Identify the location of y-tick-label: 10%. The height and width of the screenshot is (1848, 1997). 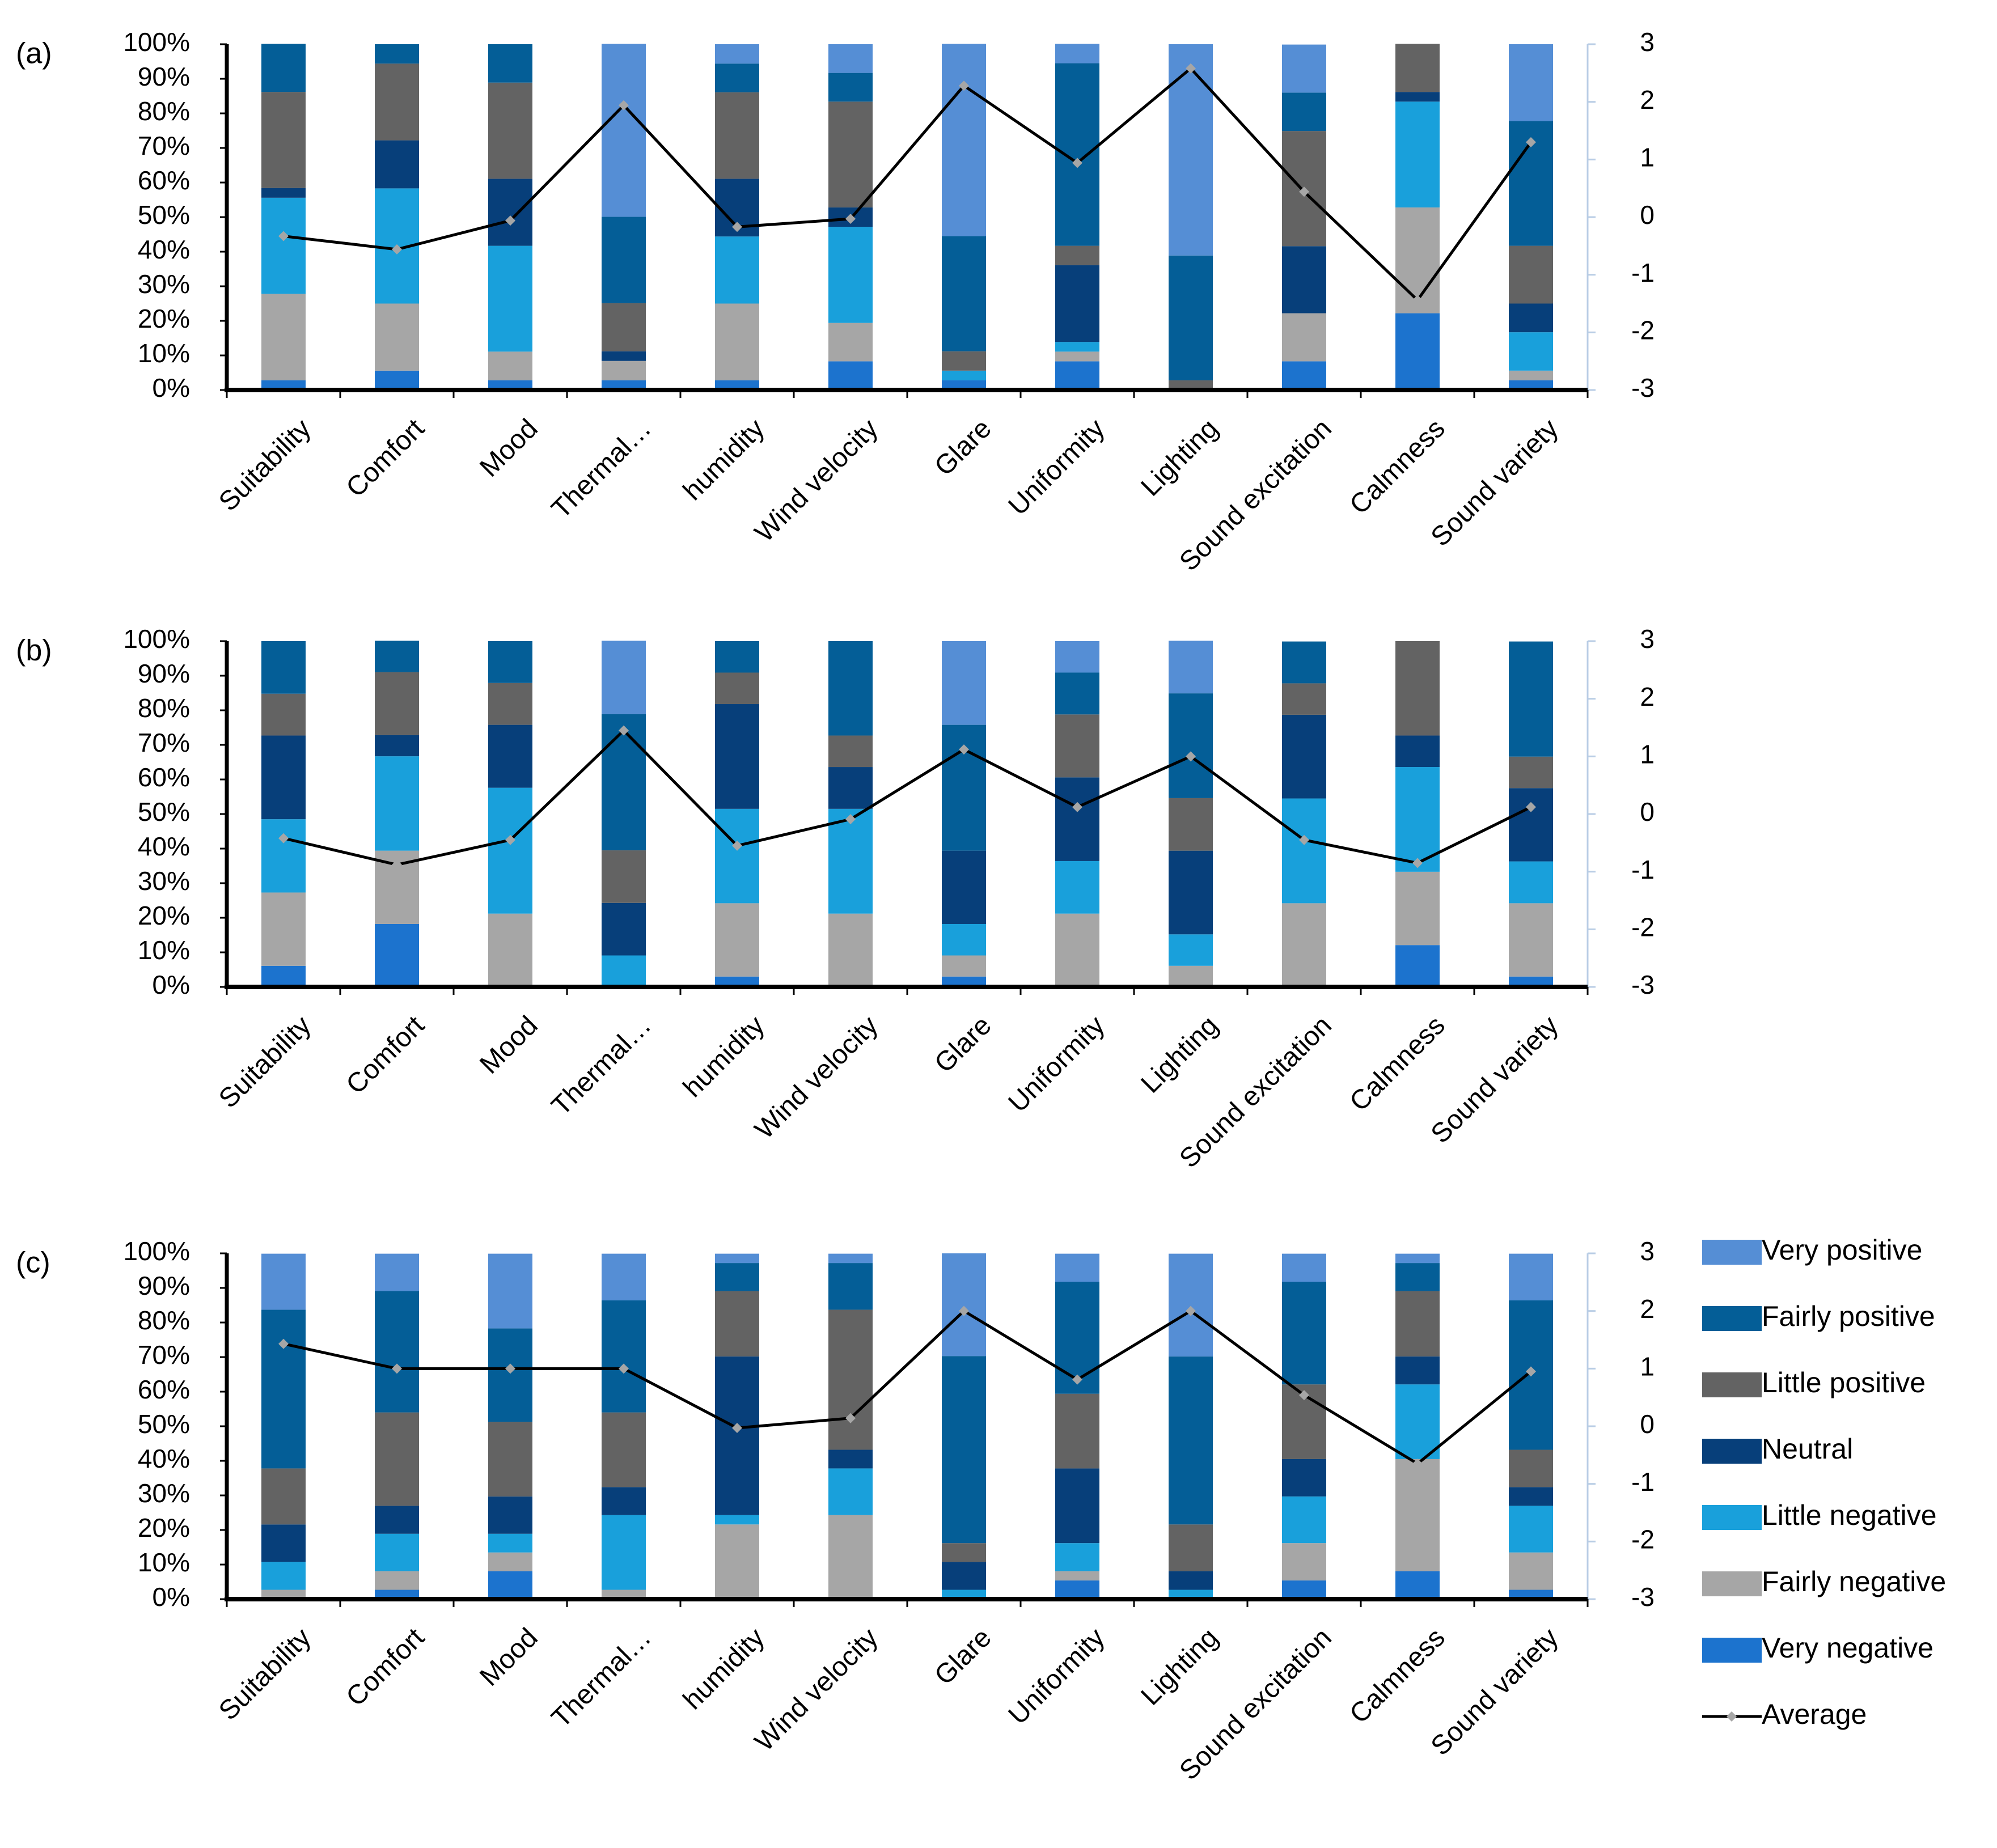
(164, 950).